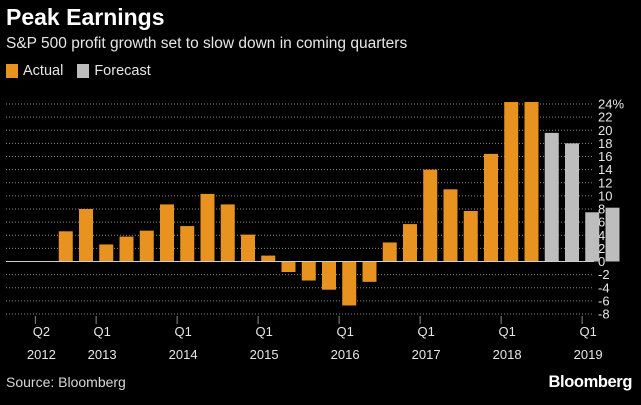  Describe the element at coordinates (426, 354) in the screenshot. I see `x-tick-year-label: 2017` at that location.